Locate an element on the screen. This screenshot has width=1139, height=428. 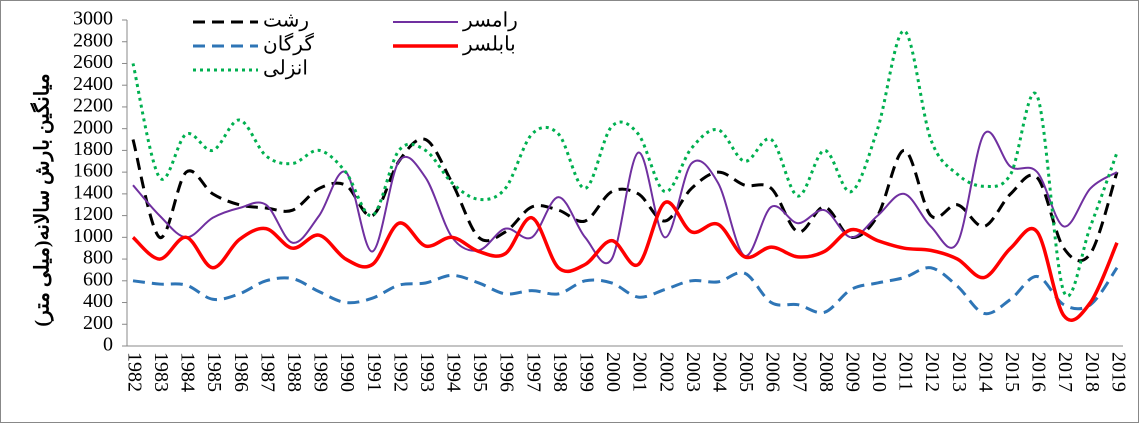
y-tick-label: 0 is located at coordinates (108, 345).